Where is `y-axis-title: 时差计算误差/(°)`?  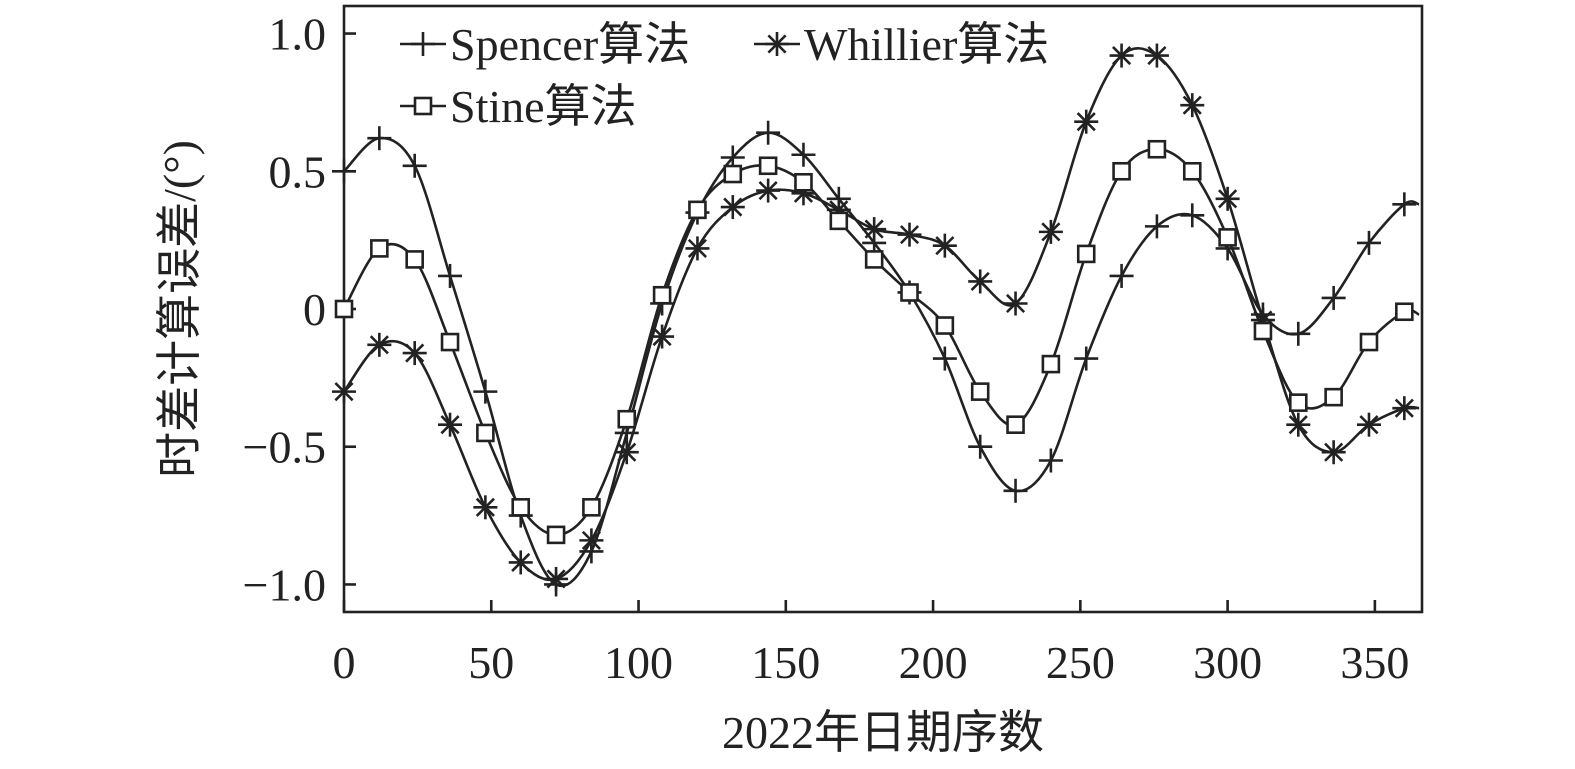
y-axis-title: 时差计算误差/(°) is located at coordinates (179, 309).